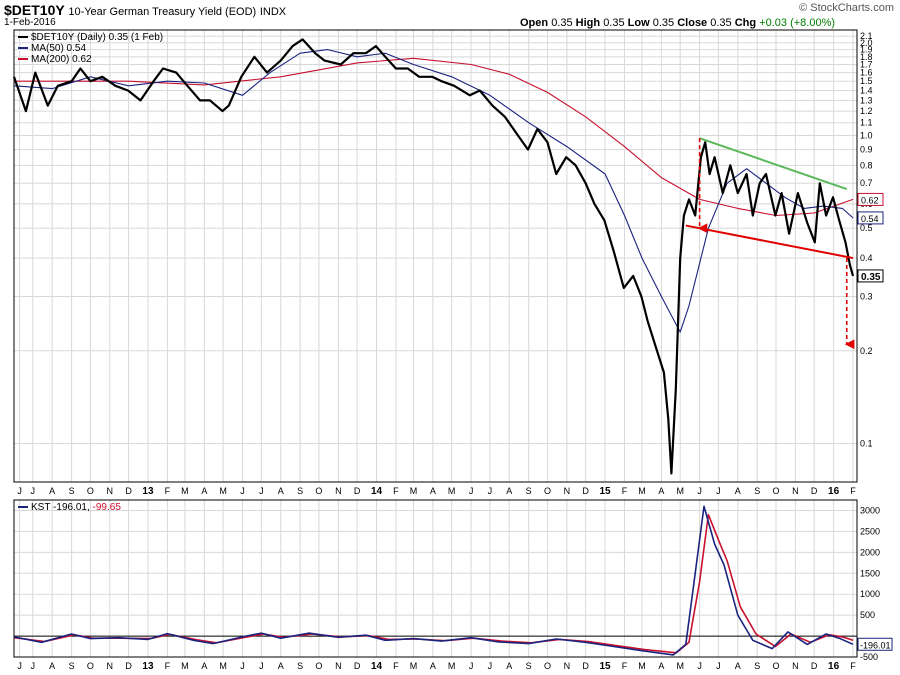 This screenshot has width=900, height=675. I want to click on x-tick-label: 13, so click(148, 666).